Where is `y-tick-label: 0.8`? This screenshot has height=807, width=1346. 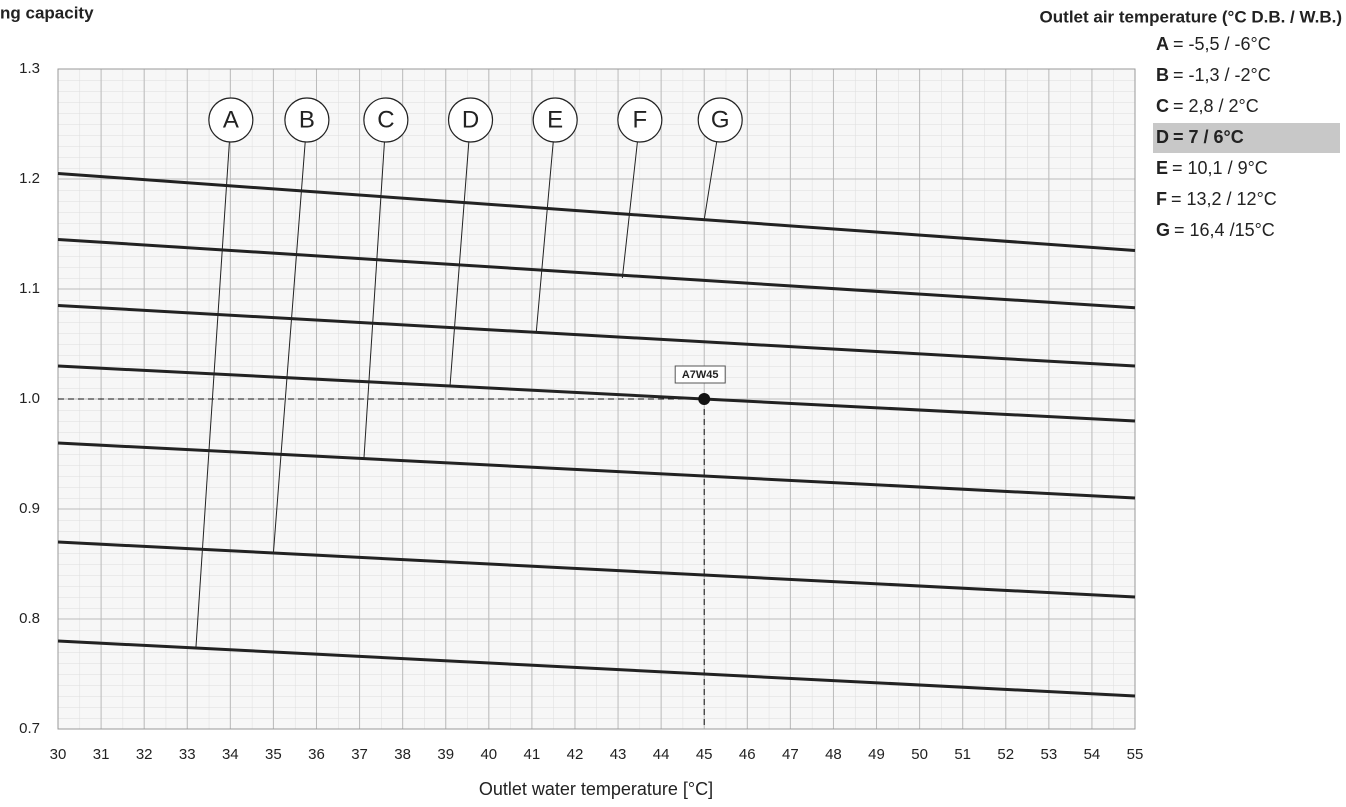 y-tick-label: 0.8 is located at coordinates (29, 618).